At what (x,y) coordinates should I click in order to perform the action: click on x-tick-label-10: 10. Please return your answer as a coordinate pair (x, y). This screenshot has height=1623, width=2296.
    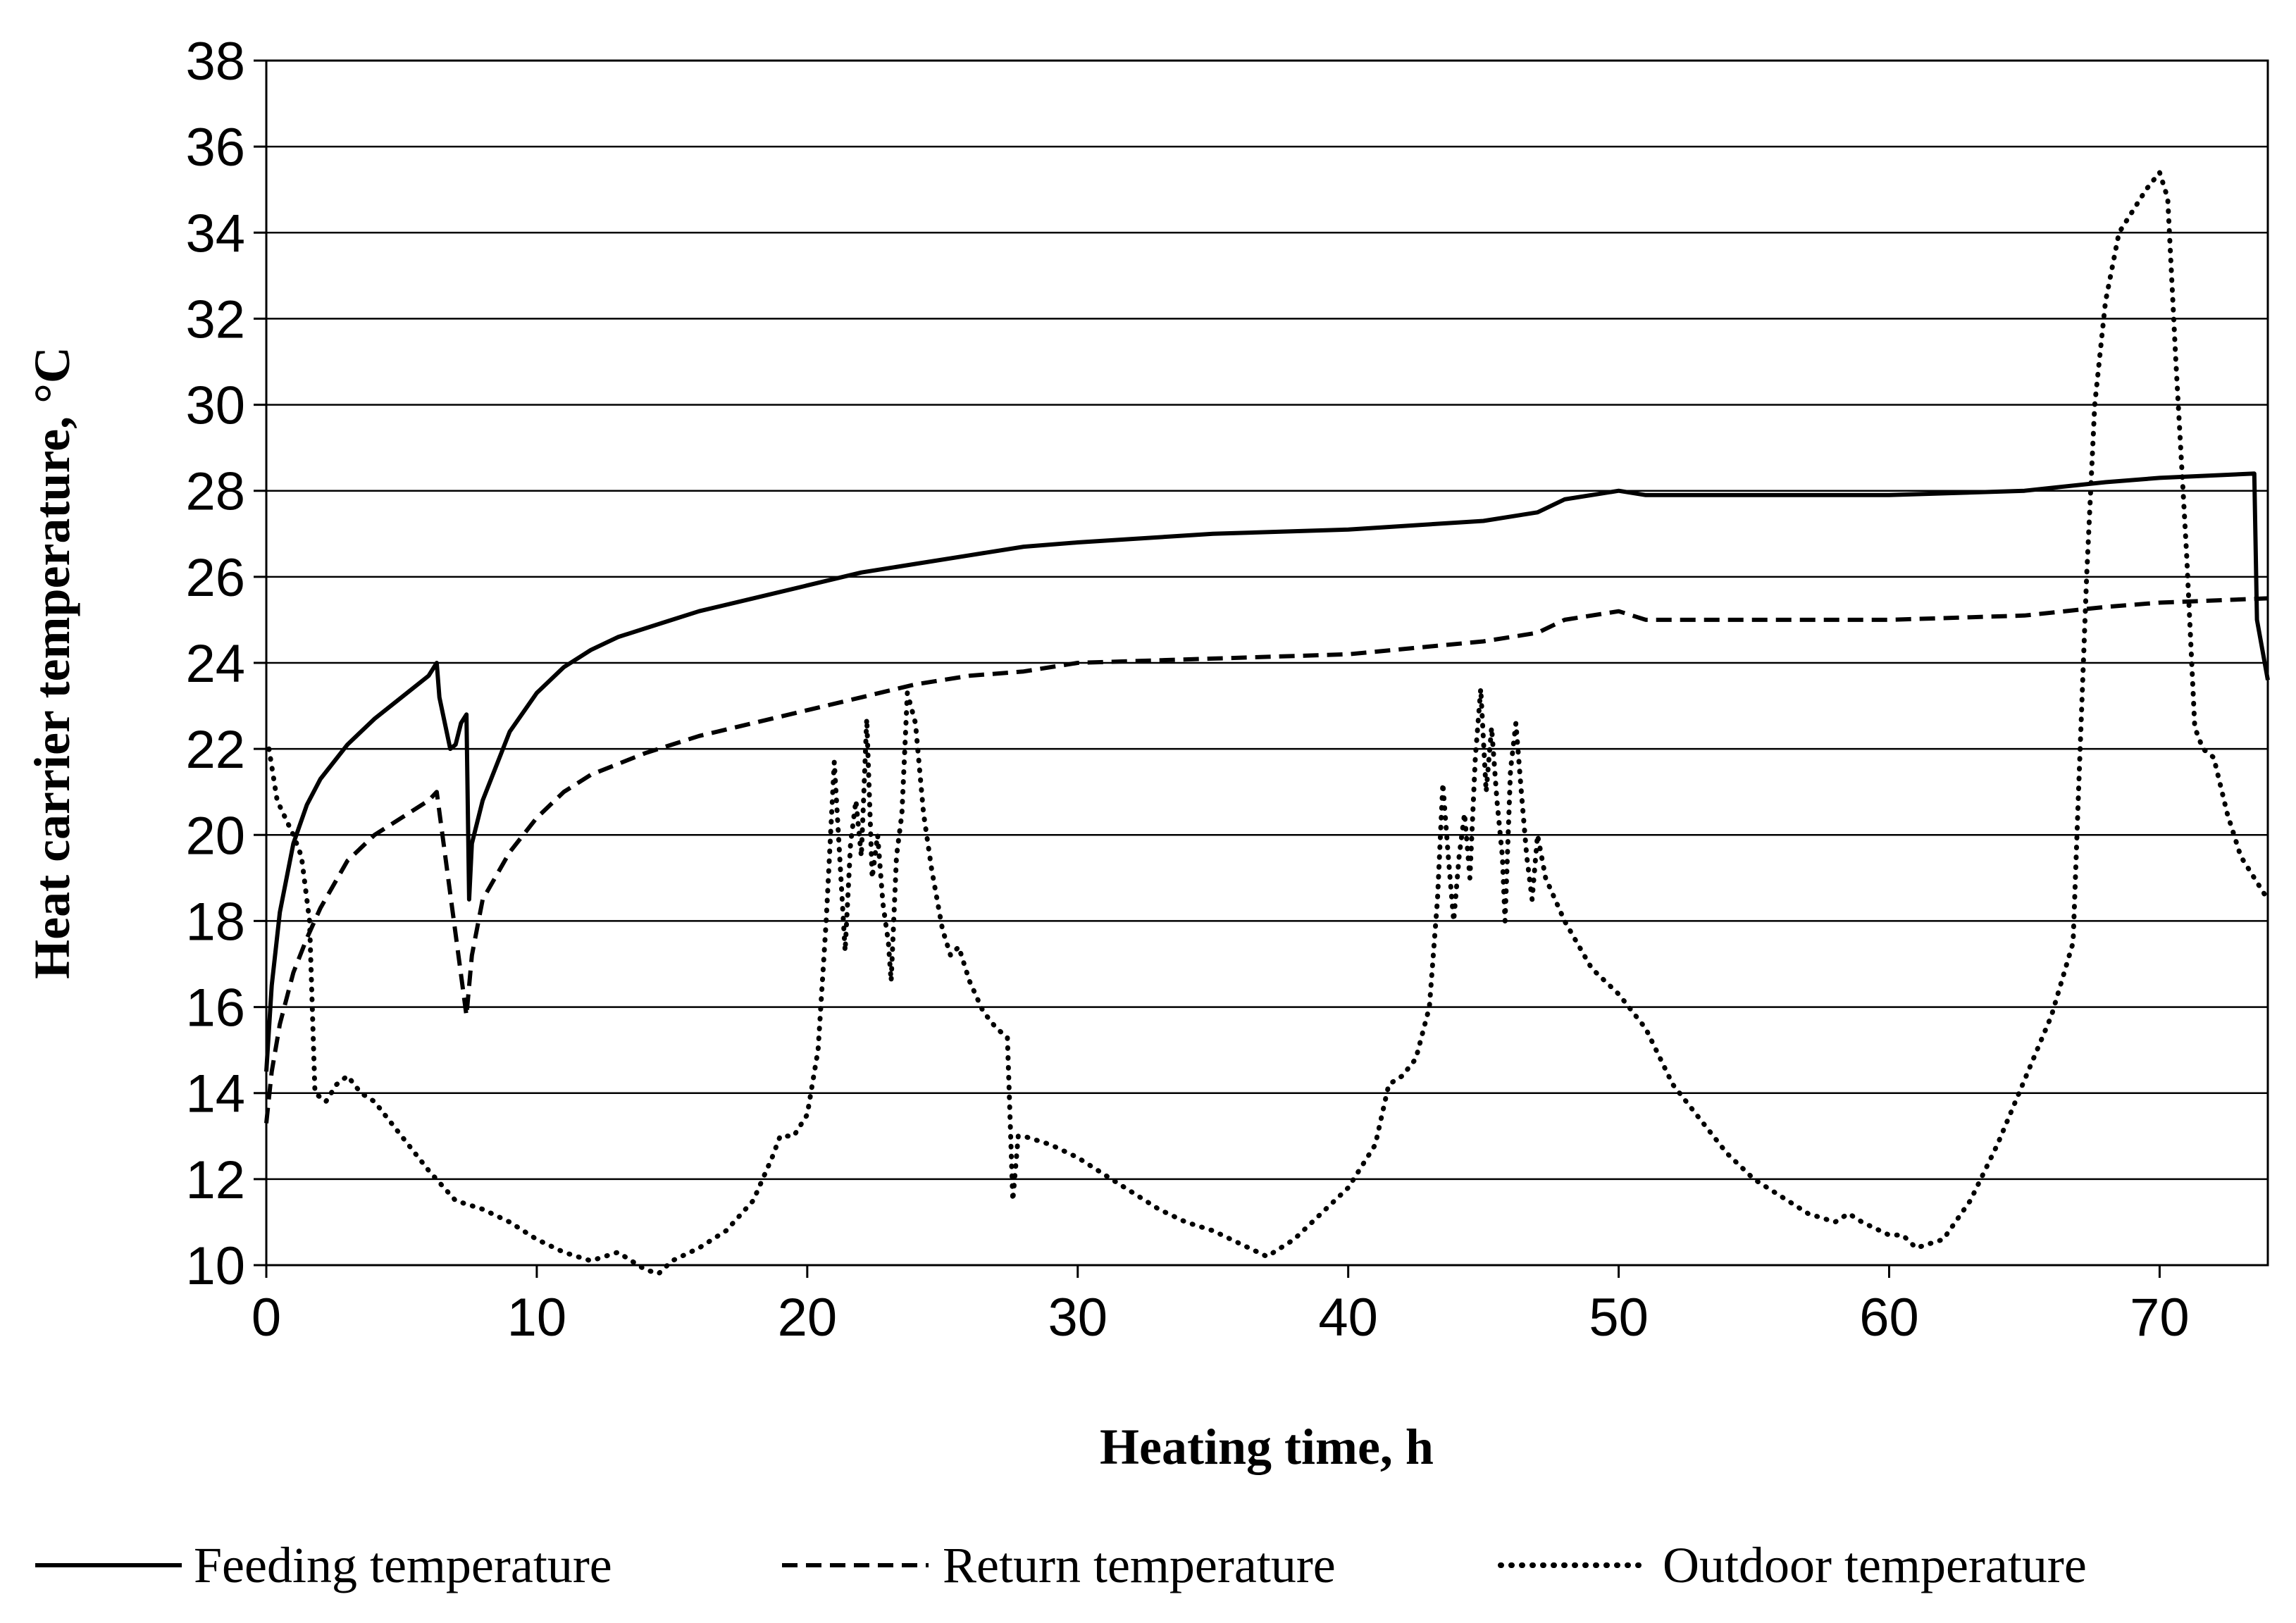
    Looking at the image, I should click on (537, 1318).